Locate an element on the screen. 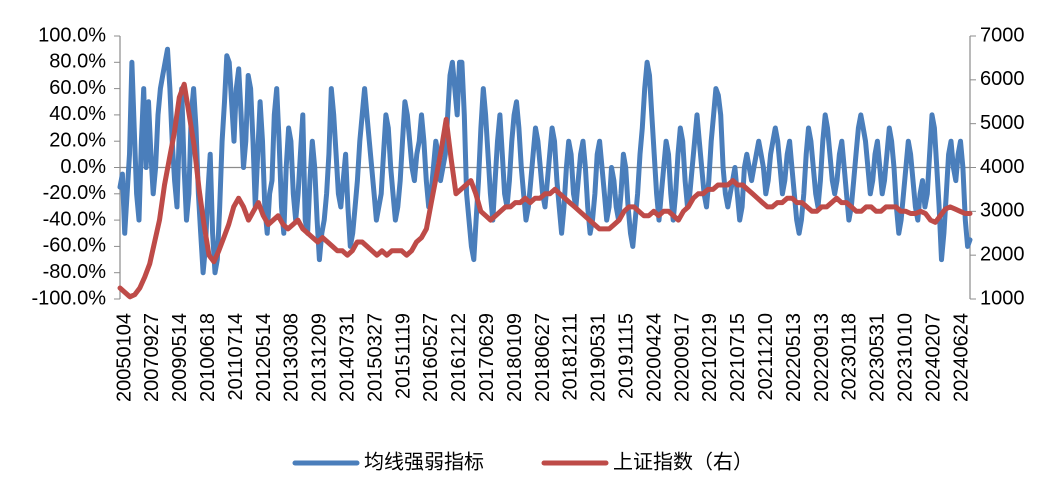 This screenshot has width=1062, height=491. x-tick-label: 20150327 is located at coordinates (375, 357).